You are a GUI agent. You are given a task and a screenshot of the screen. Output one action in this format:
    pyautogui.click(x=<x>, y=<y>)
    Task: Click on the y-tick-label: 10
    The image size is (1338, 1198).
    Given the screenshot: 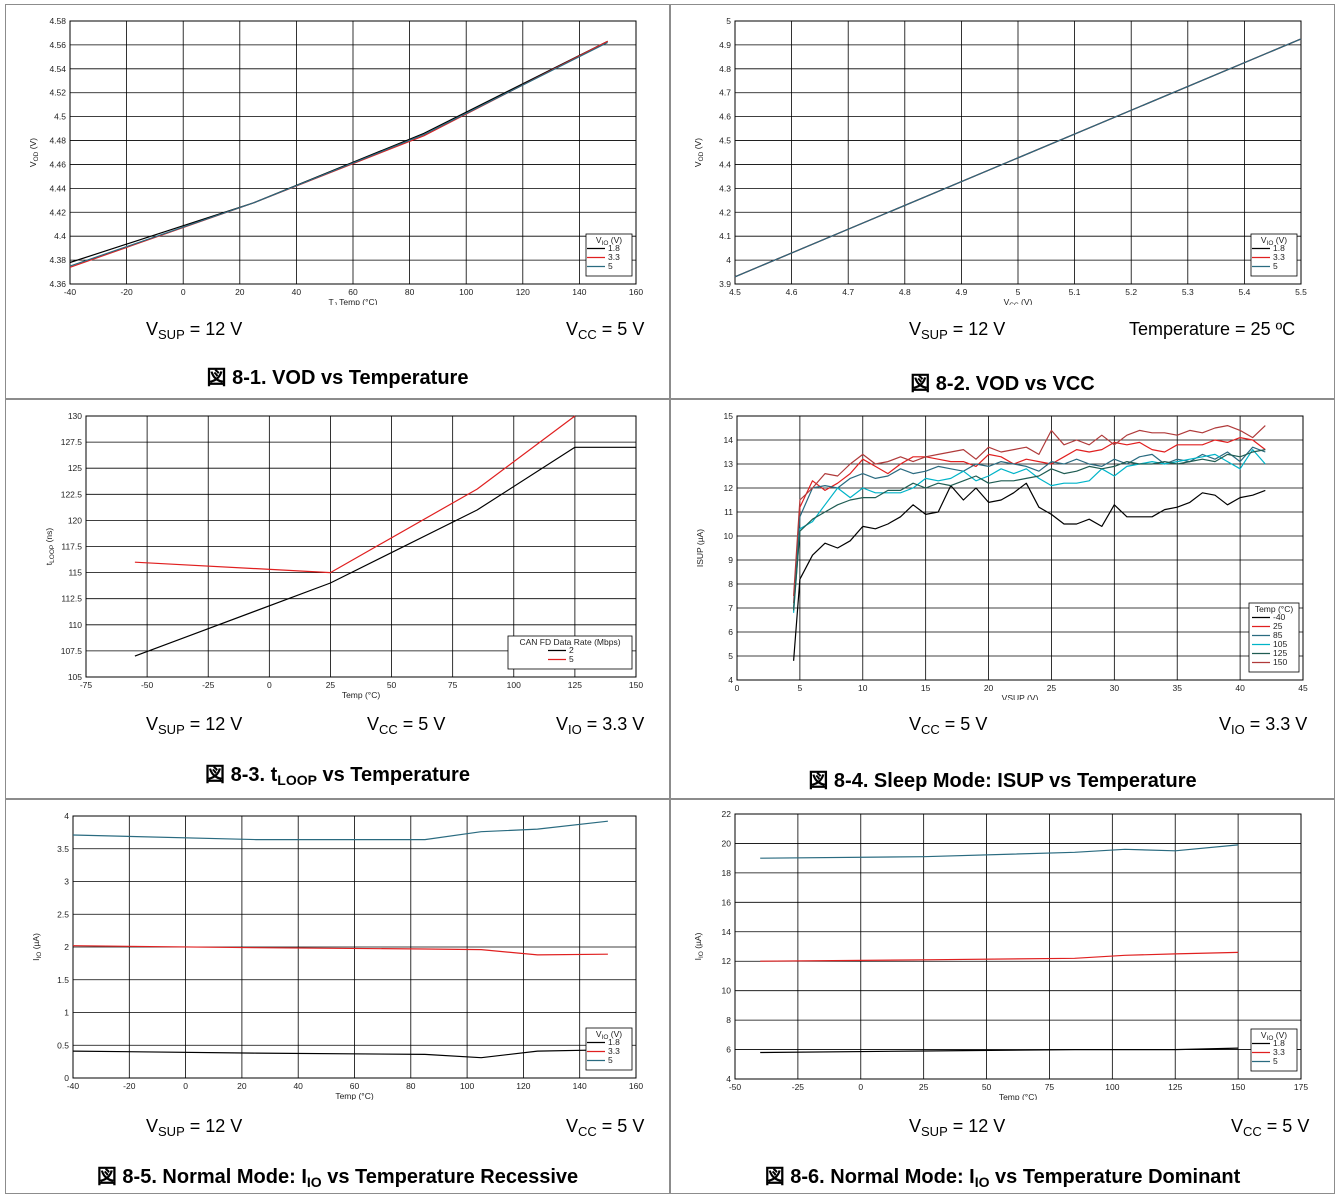 What is the action you would take?
    pyautogui.click(x=727, y=991)
    